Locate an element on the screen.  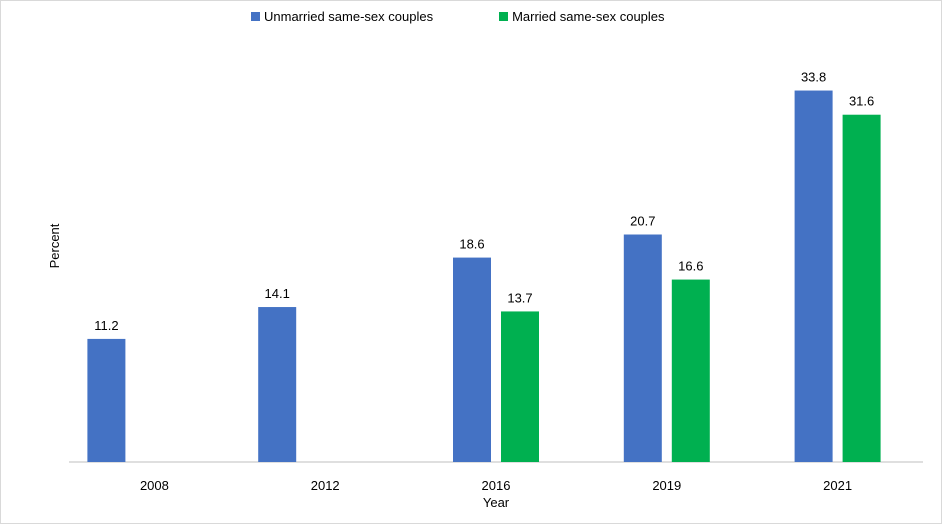
x-tick-label-2008: 2008 is located at coordinates (154, 485).